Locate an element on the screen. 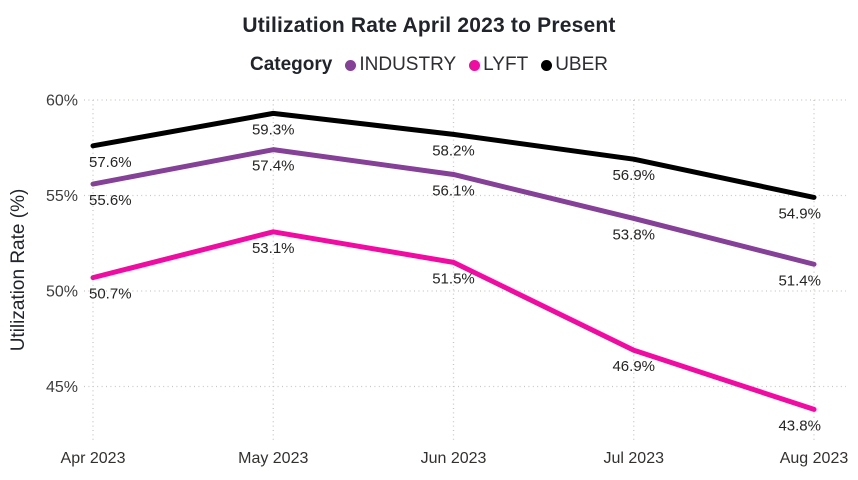  legend-dot-uber is located at coordinates (547, 65).